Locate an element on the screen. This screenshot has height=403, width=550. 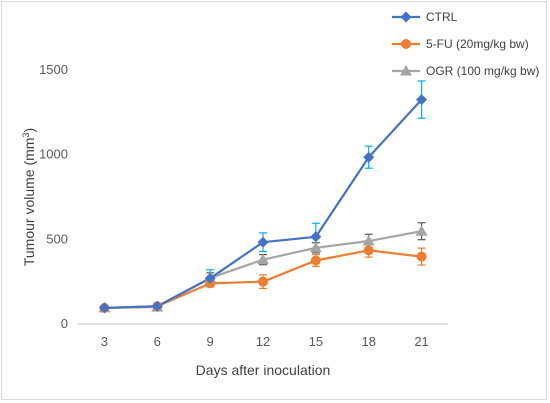
legend-marker-5-fu-20mg-kg-bw is located at coordinates (406, 44).